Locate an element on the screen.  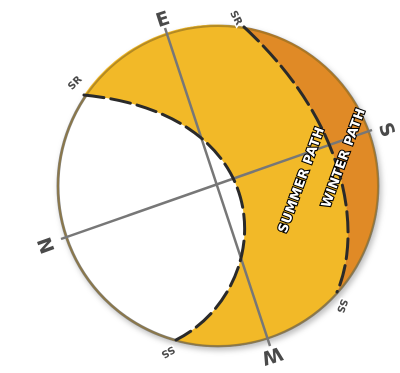
summer-sunrise-label: SR is located at coordinates (75, 83).